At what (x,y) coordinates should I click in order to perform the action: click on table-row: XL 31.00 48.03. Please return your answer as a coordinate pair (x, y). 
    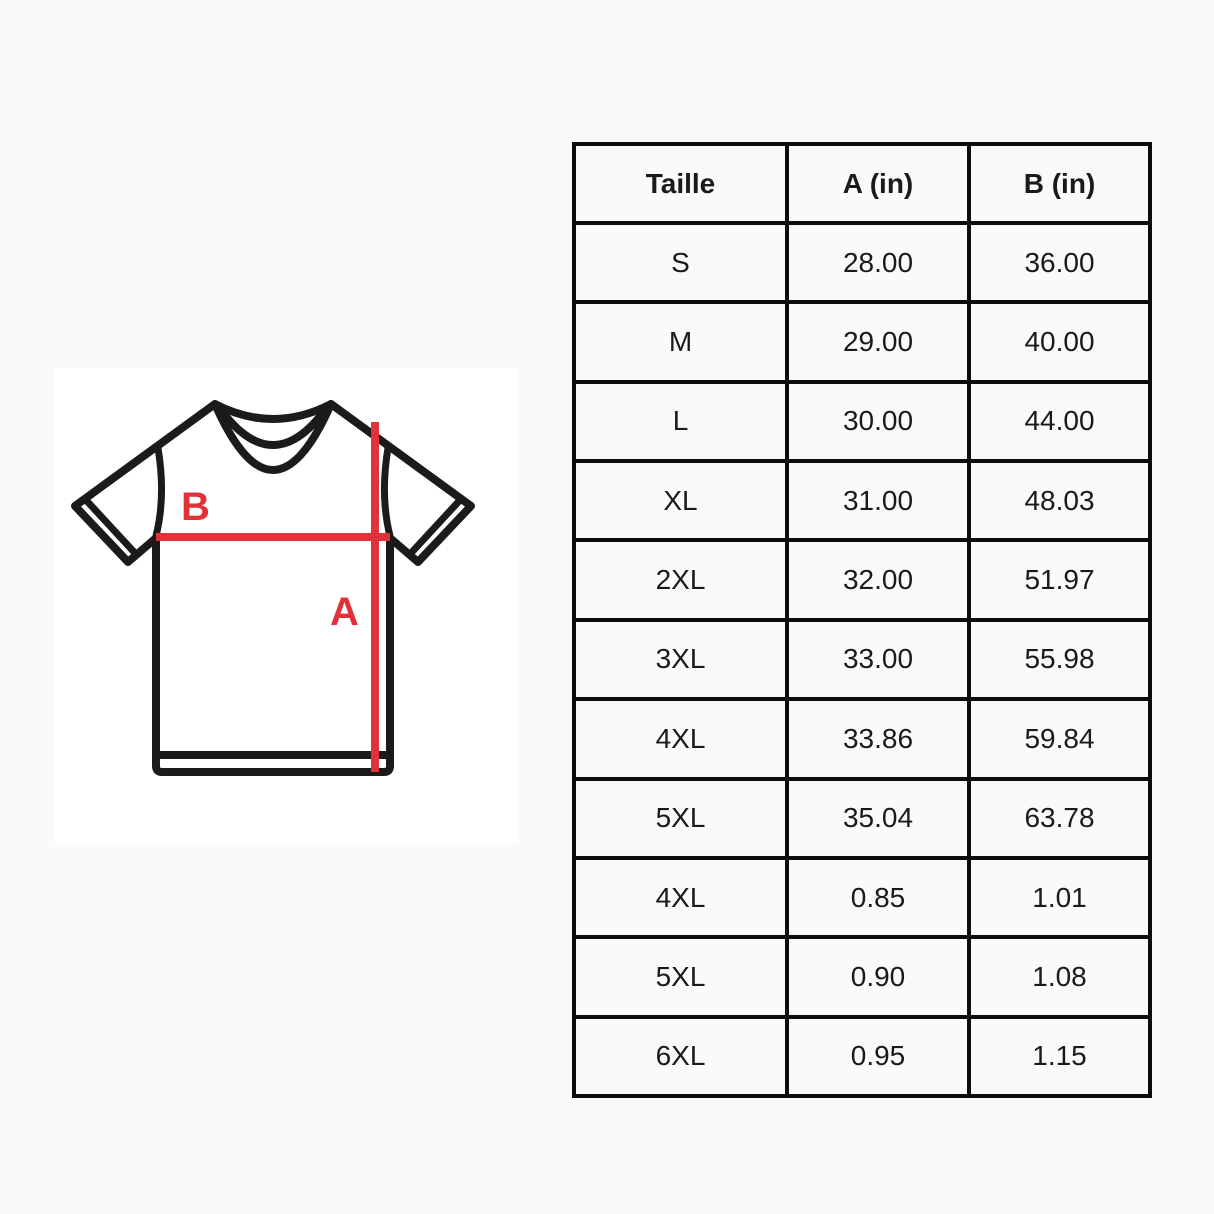
    Looking at the image, I should click on (862, 501).